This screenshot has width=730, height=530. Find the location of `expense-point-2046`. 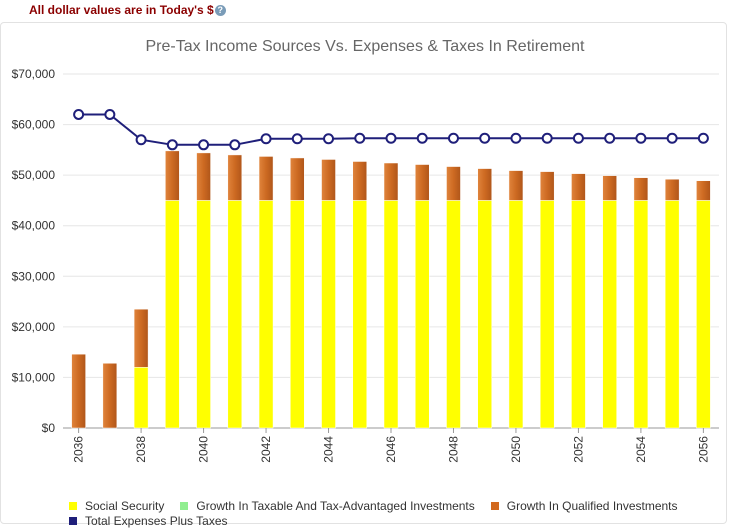

expense-point-2046 is located at coordinates (391, 138).